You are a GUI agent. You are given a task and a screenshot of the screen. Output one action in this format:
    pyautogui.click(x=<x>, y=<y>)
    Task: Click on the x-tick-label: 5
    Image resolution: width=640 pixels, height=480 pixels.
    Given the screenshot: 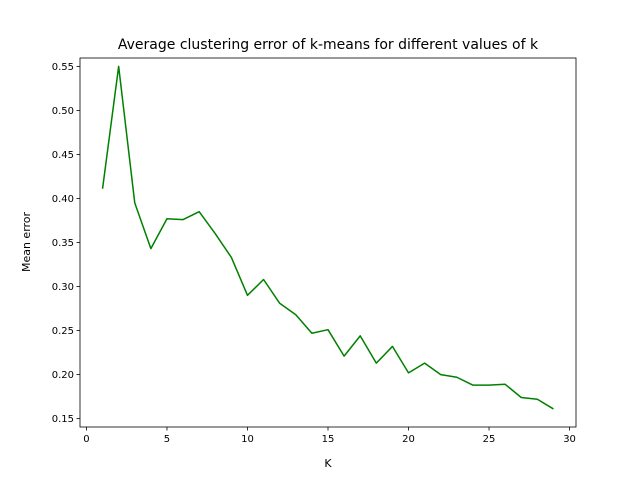 What is the action you would take?
    pyautogui.click(x=167, y=439)
    